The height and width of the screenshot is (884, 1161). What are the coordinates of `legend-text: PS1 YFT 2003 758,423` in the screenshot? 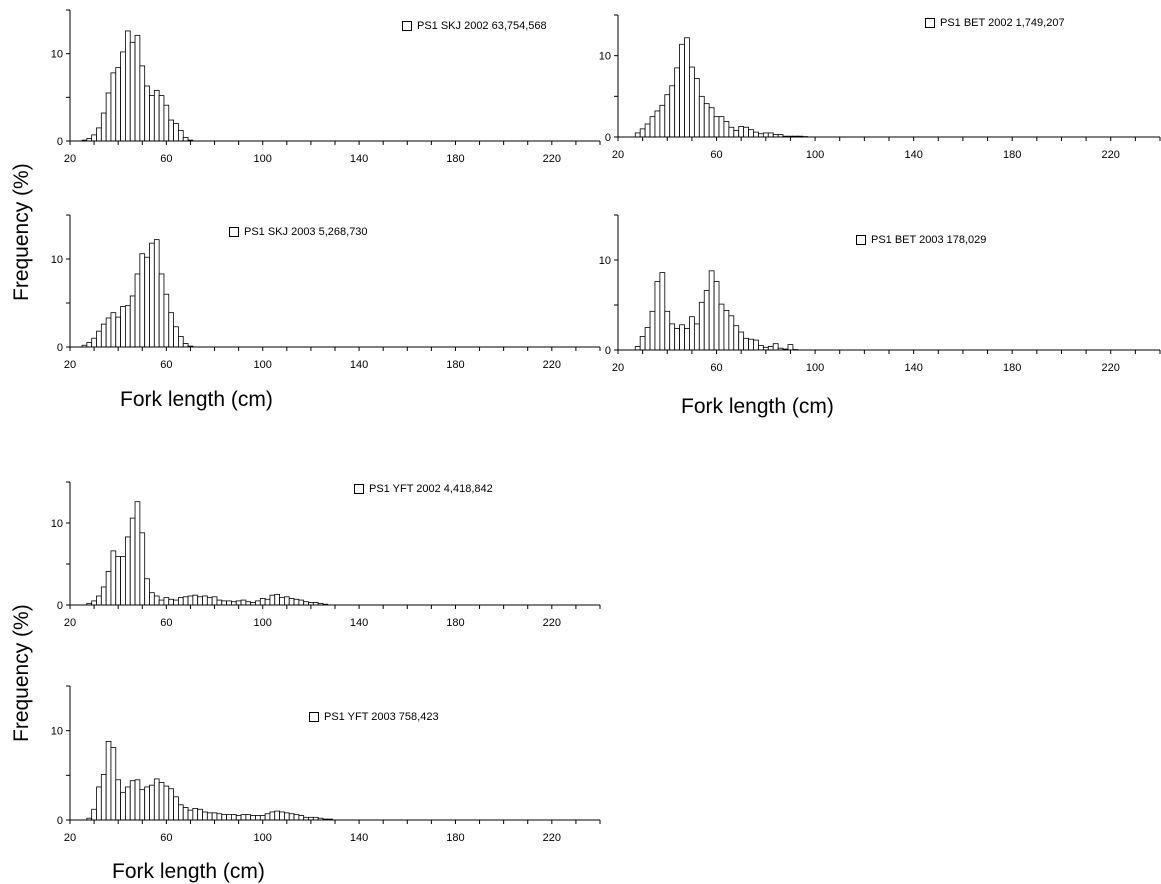 It's located at (381, 717).